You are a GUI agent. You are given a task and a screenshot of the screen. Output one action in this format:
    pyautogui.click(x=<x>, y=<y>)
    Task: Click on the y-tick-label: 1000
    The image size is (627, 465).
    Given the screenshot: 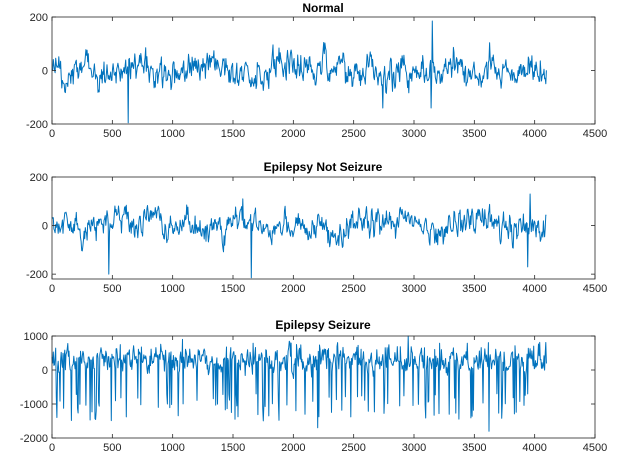 What is the action you would take?
    pyautogui.click(x=36, y=337)
    